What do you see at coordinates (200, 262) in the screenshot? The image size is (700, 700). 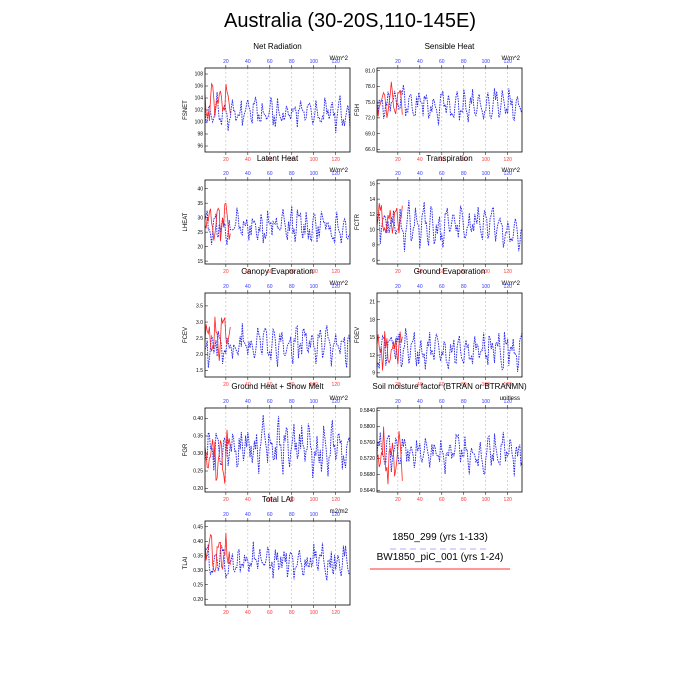 I see `y-tick-label: 15` at bounding box center [200, 262].